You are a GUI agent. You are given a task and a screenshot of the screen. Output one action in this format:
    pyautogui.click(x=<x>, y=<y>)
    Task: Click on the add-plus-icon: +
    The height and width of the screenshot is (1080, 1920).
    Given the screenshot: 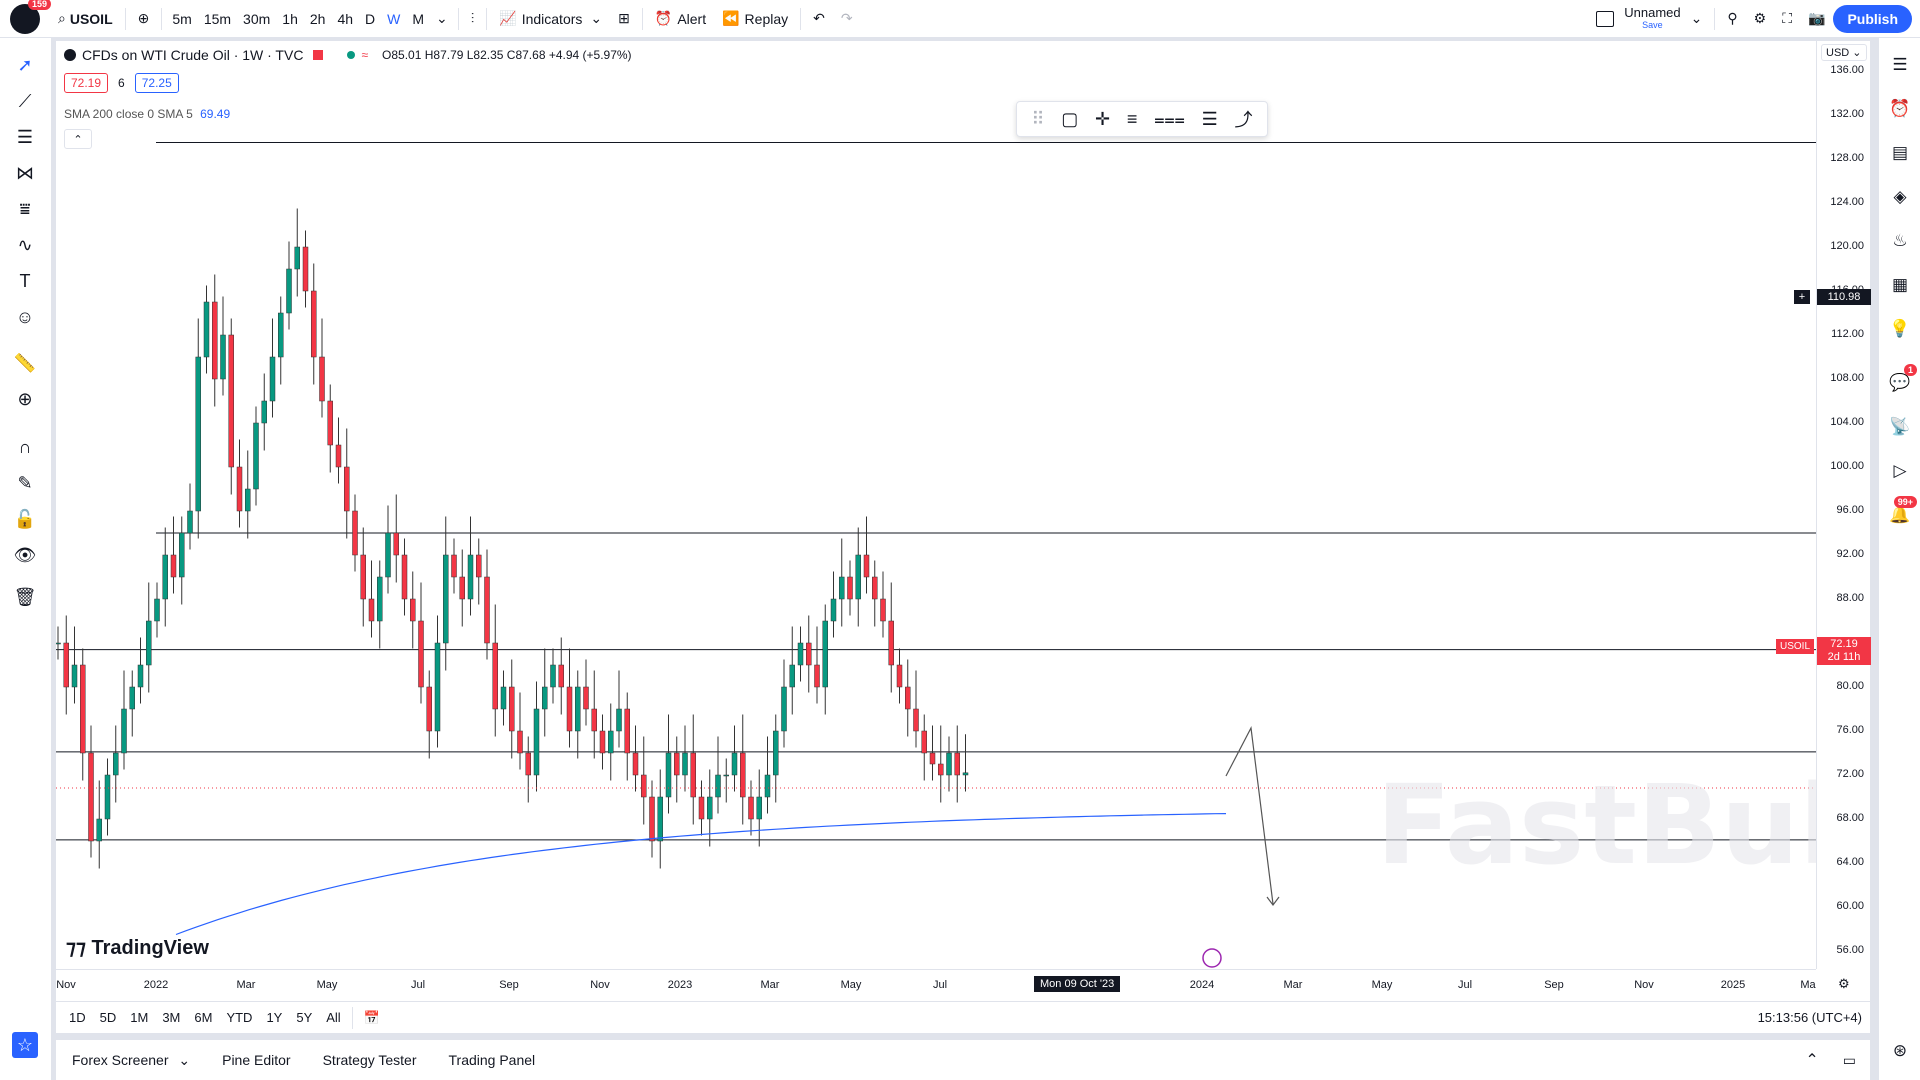 What is the action you would take?
    pyautogui.click(x=1802, y=297)
    